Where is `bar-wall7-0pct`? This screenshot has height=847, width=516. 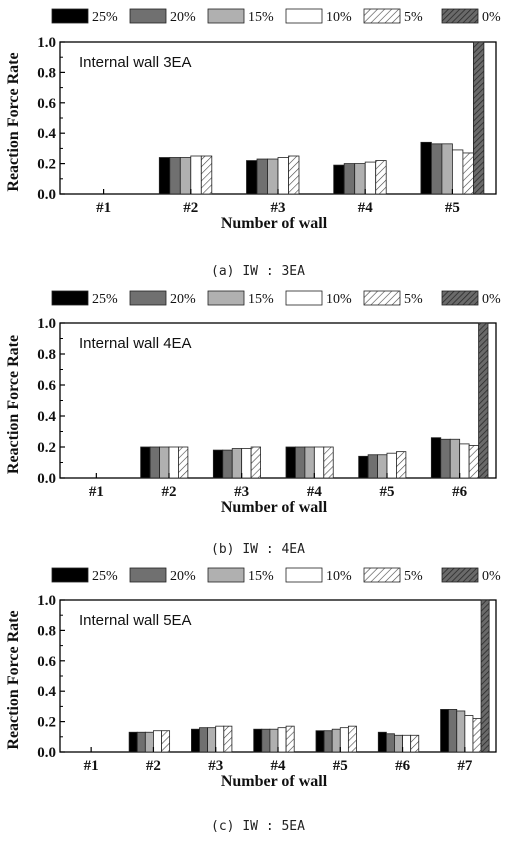
bar-wall7-0pct is located at coordinates (485, 676).